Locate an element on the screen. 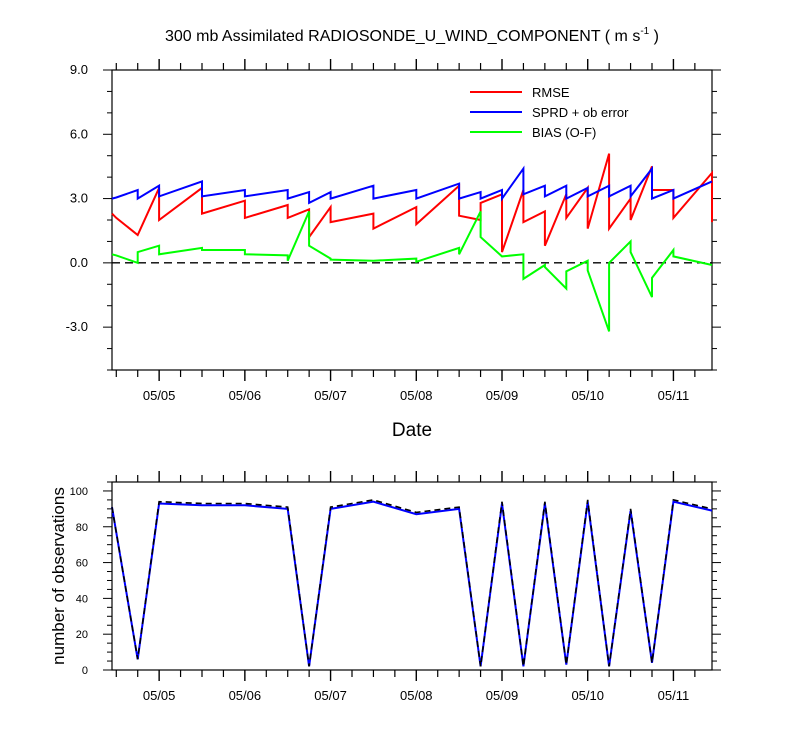  legend: RMSE SPRD + ob error BIAS (O-F) is located at coordinates (549, 112).